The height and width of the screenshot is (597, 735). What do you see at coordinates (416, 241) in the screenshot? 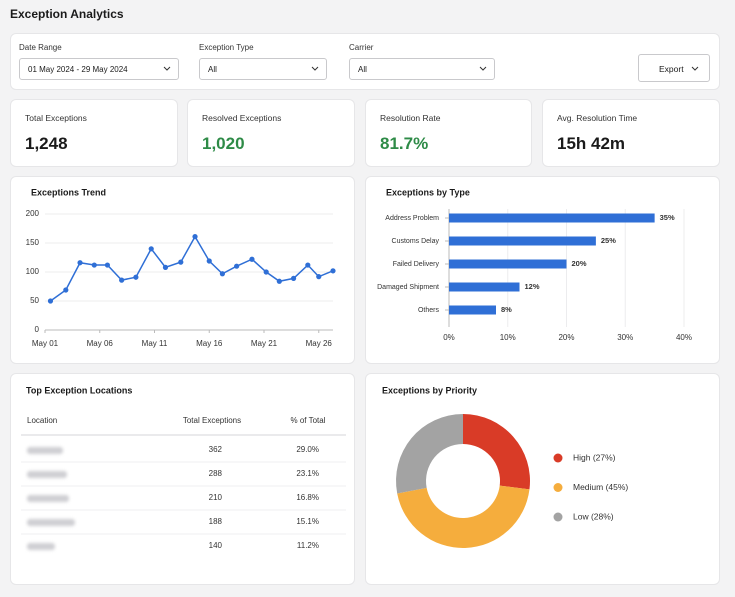
I see `category-label: Customs Delay` at bounding box center [416, 241].